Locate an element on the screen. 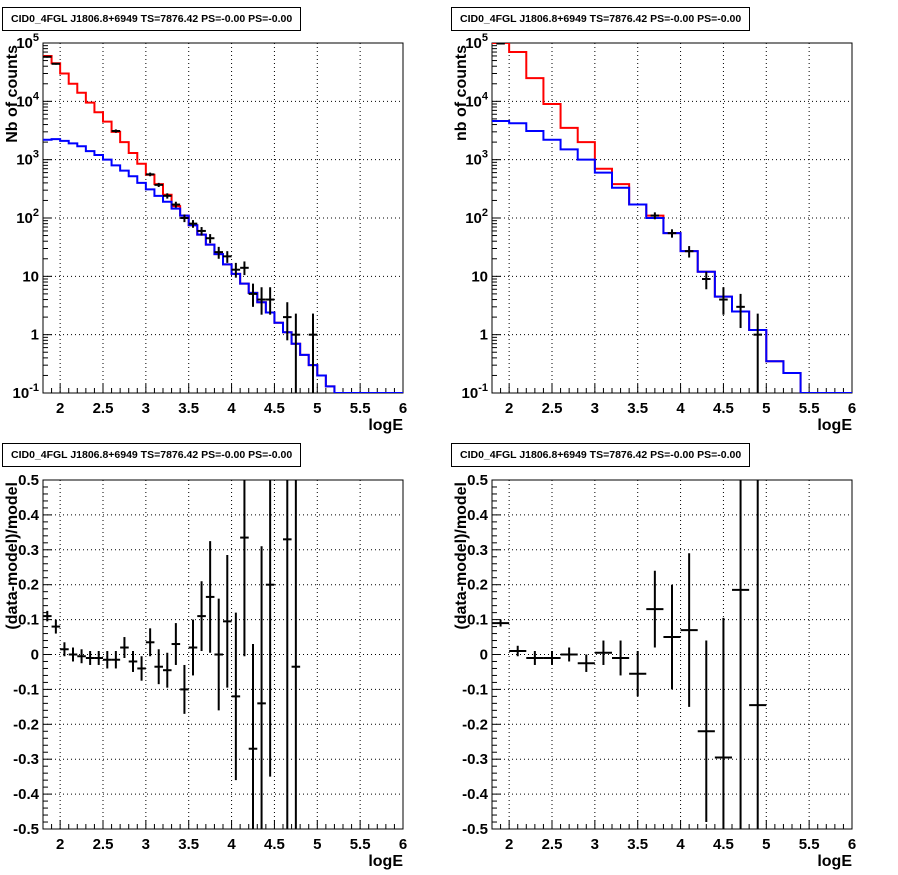 The height and width of the screenshot is (875, 898). data-layer is located at coordinates (629, 654).